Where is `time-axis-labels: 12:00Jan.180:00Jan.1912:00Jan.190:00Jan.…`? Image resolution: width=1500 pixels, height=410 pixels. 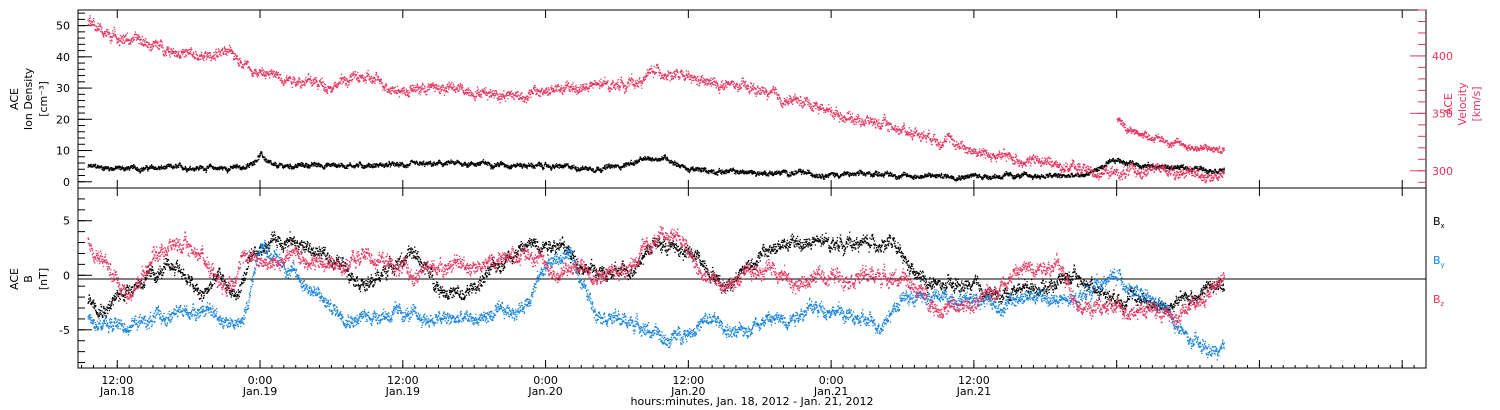 time-axis-labels: 12:00Jan.180:00Jan.1912:00Jan.190:00Jan.… is located at coordinates (545, 386).